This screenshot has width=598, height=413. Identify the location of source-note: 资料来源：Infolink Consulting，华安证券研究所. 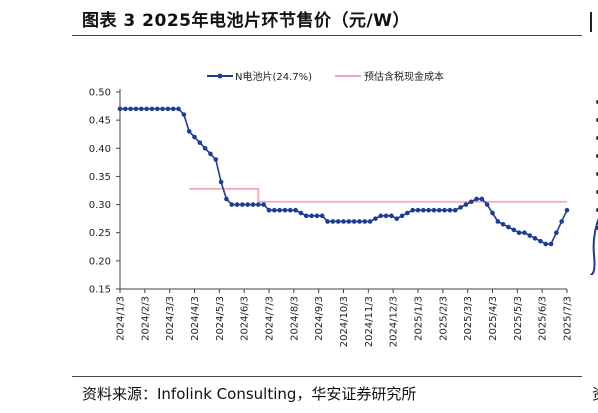
(249, 394).